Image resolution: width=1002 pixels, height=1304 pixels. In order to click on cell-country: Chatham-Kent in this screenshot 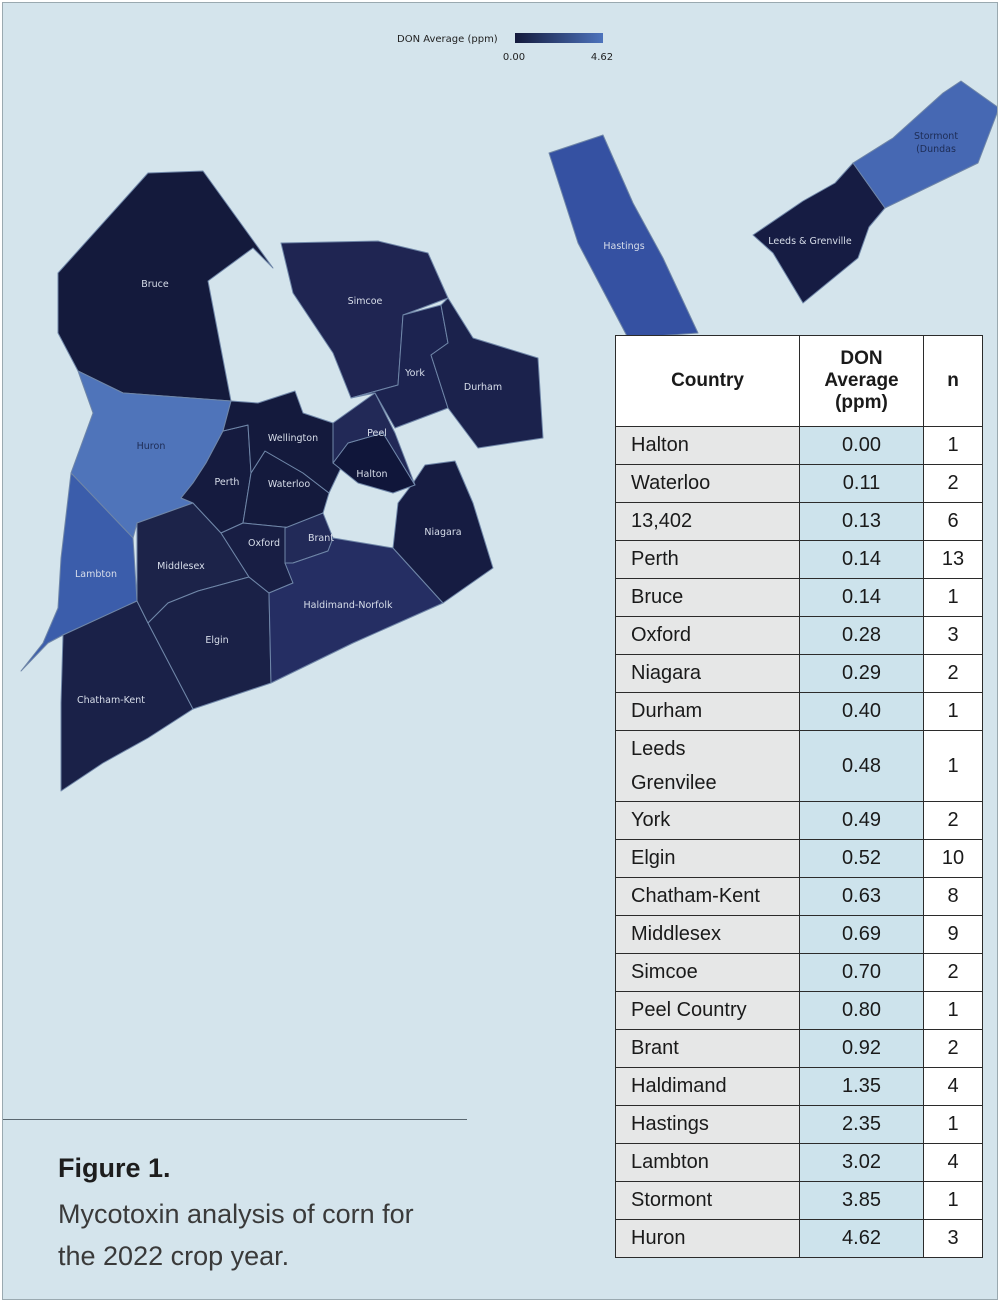, I will do `click(707, 896)`.